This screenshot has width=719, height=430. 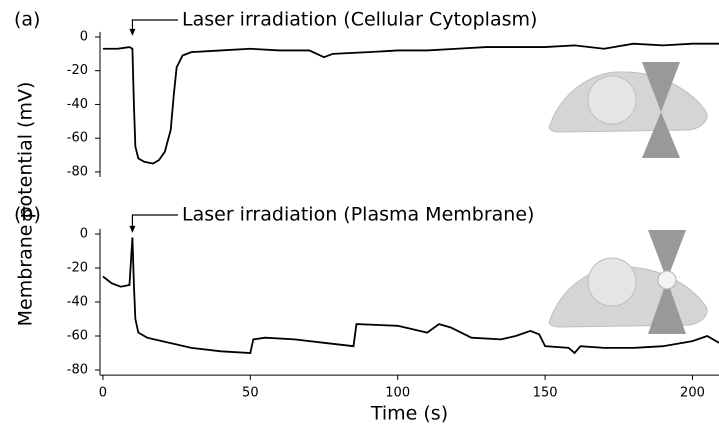 What do you see at coordinates (359, 20) in the screenshot?
I see `annotation: Laser irradiation (Cellular Cytoplasm)` at bounding box center [359, 20].